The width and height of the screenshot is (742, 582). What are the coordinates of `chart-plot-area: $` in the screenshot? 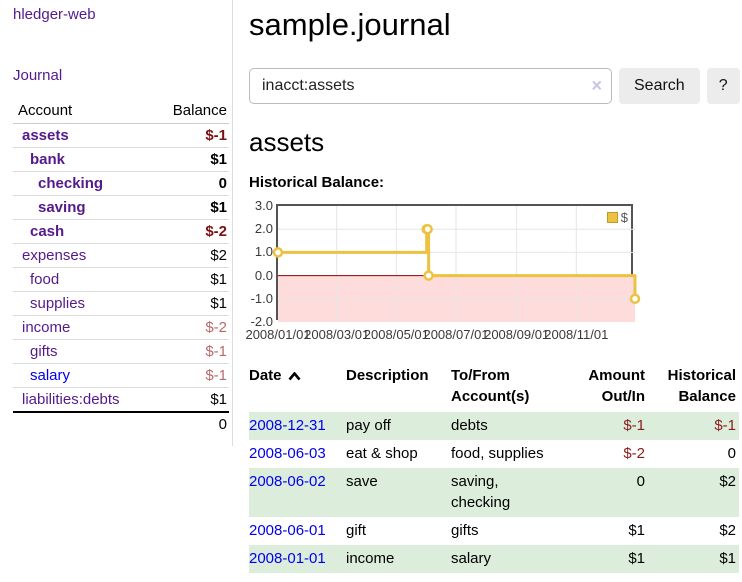 It's located at (456, 263).